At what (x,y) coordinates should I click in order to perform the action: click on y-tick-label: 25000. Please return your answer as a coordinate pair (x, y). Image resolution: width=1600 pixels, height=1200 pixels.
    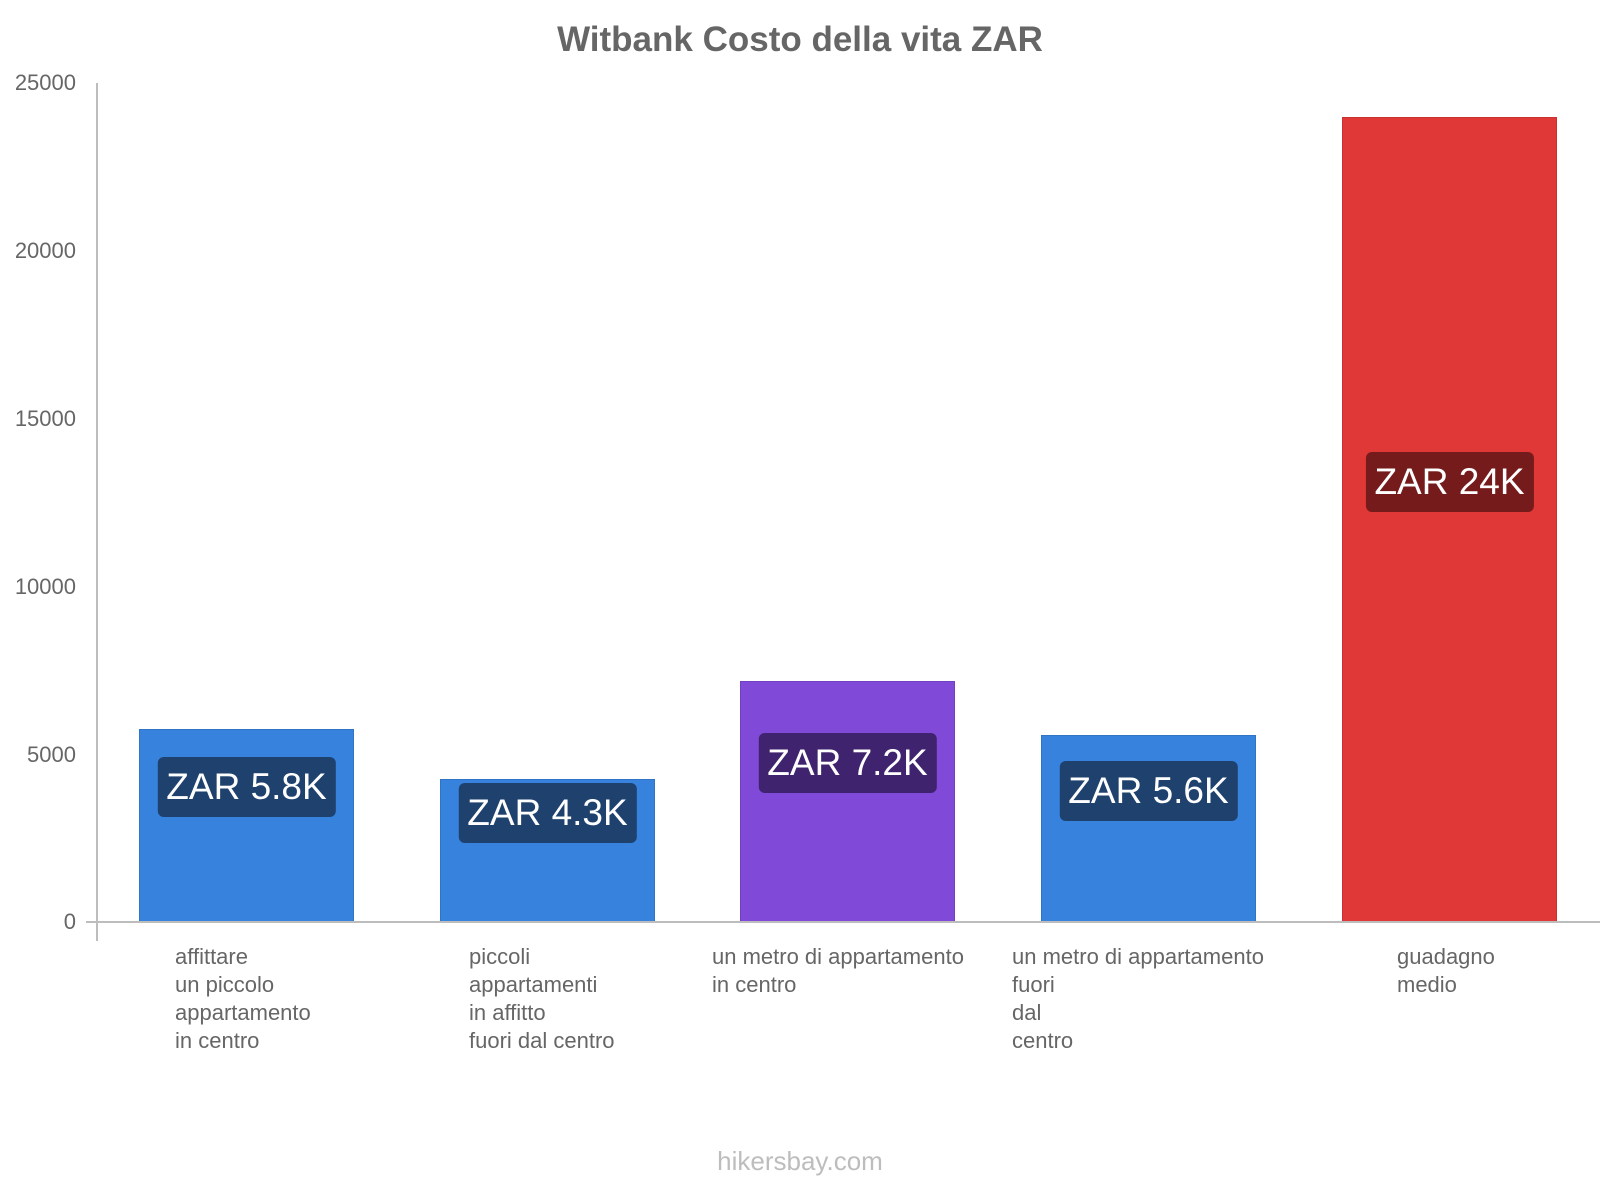
    Looking at the image, I should click on (45, 82).